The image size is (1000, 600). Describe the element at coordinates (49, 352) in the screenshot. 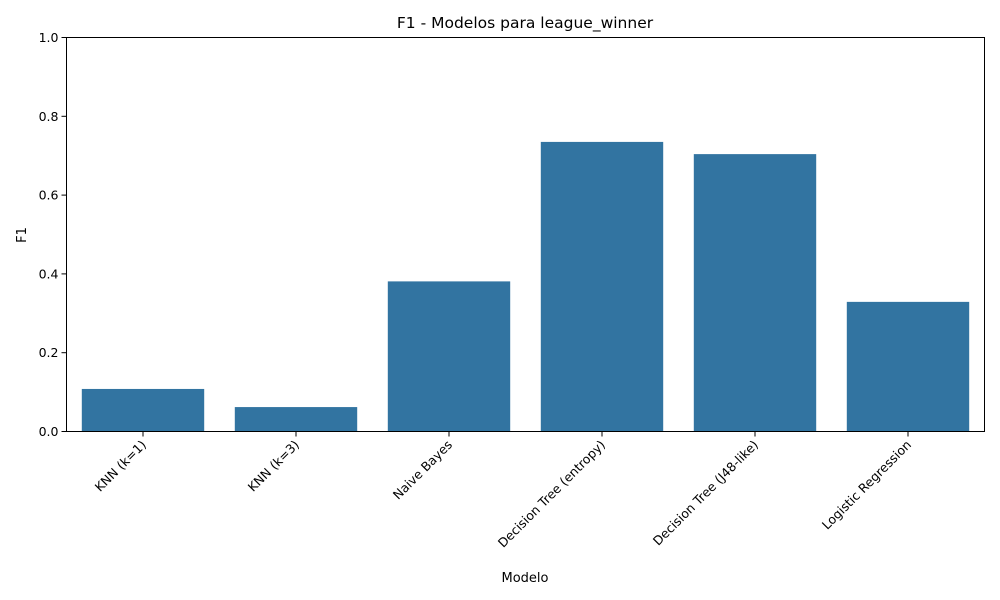

I see `y-tick-label: 0.2` at that location.